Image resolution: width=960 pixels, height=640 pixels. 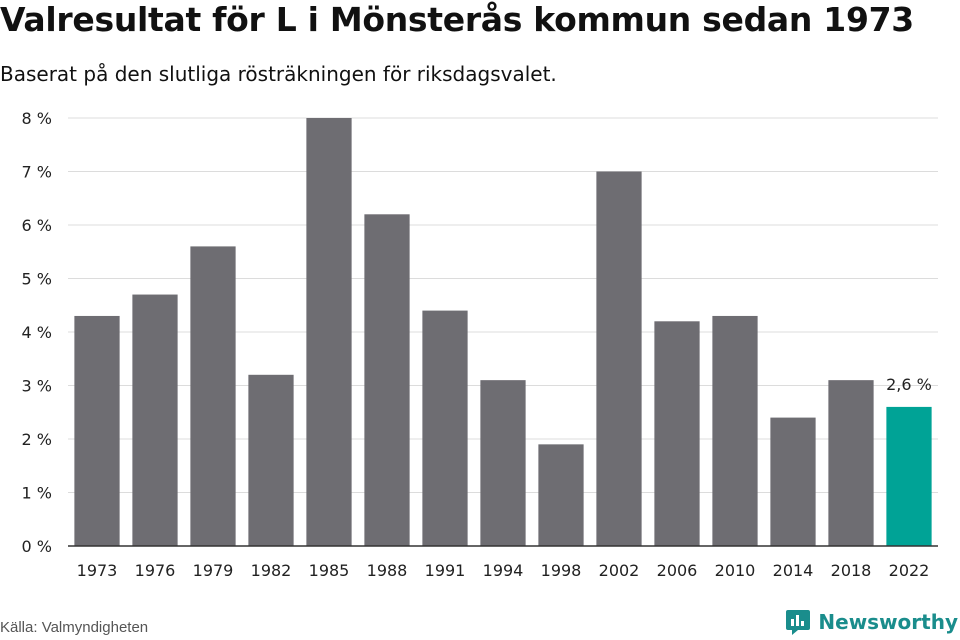 I want to click on x-tick-label: 2010, so click(x=735, y=570).